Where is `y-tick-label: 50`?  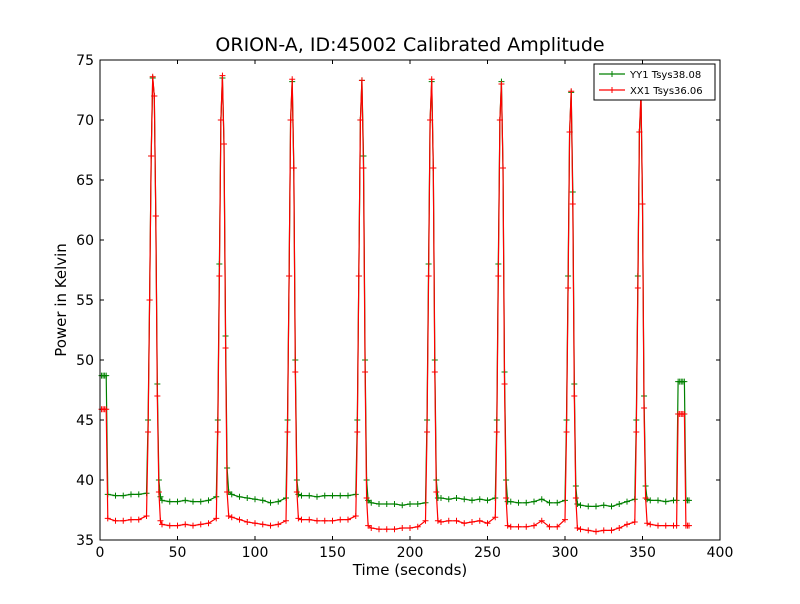
y-tick-label: 50 is located at coordinates (85, 361).